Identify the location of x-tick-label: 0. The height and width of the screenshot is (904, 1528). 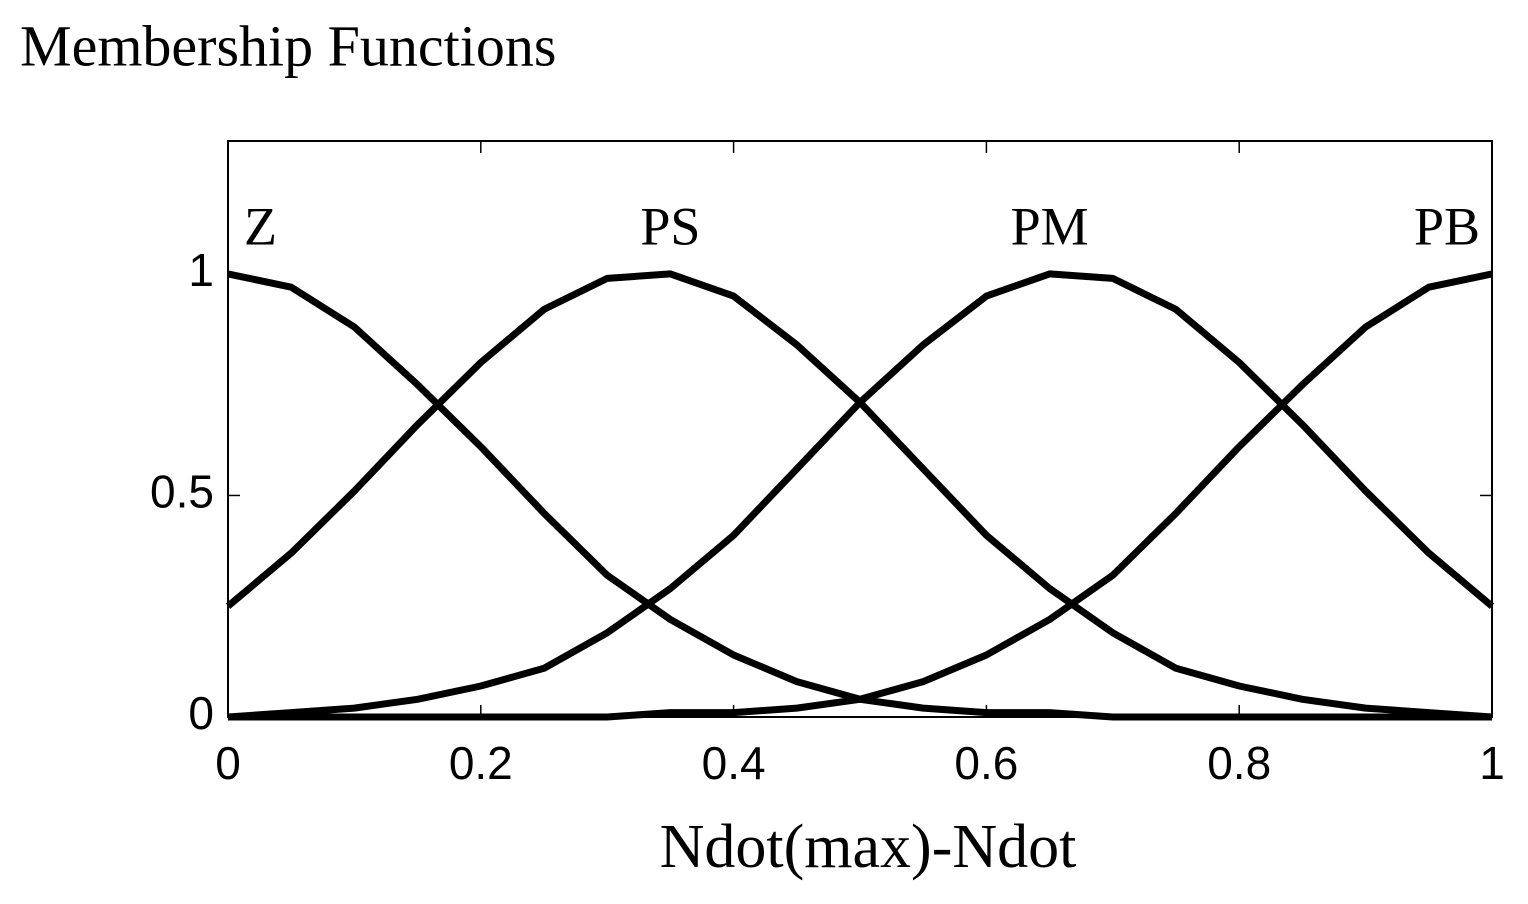
(228, 763).